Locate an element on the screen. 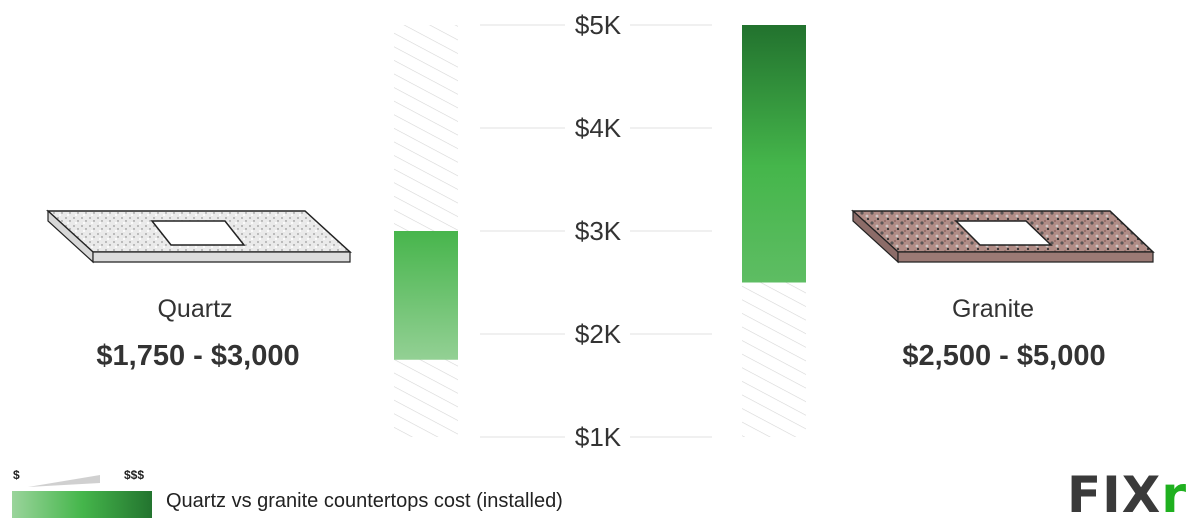 The width and height of the screenshot is (1200, 527). quartz-label: Quartz is located at coordinates (195, 309).